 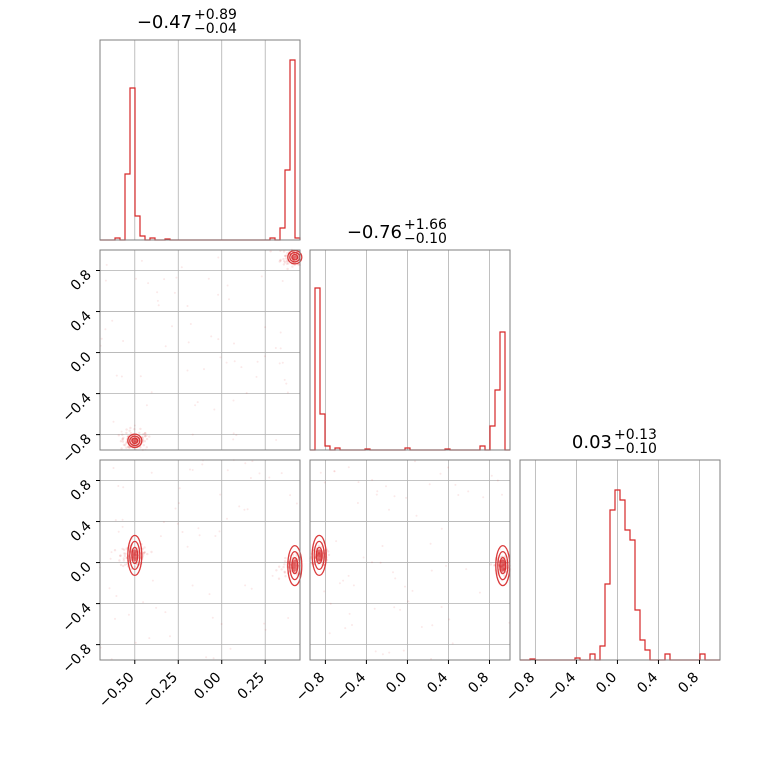 What do you see at coordinates (478, 683) in the screenshot?
I see `x-tick-label: 0.8` at bounding box center [478, 683].